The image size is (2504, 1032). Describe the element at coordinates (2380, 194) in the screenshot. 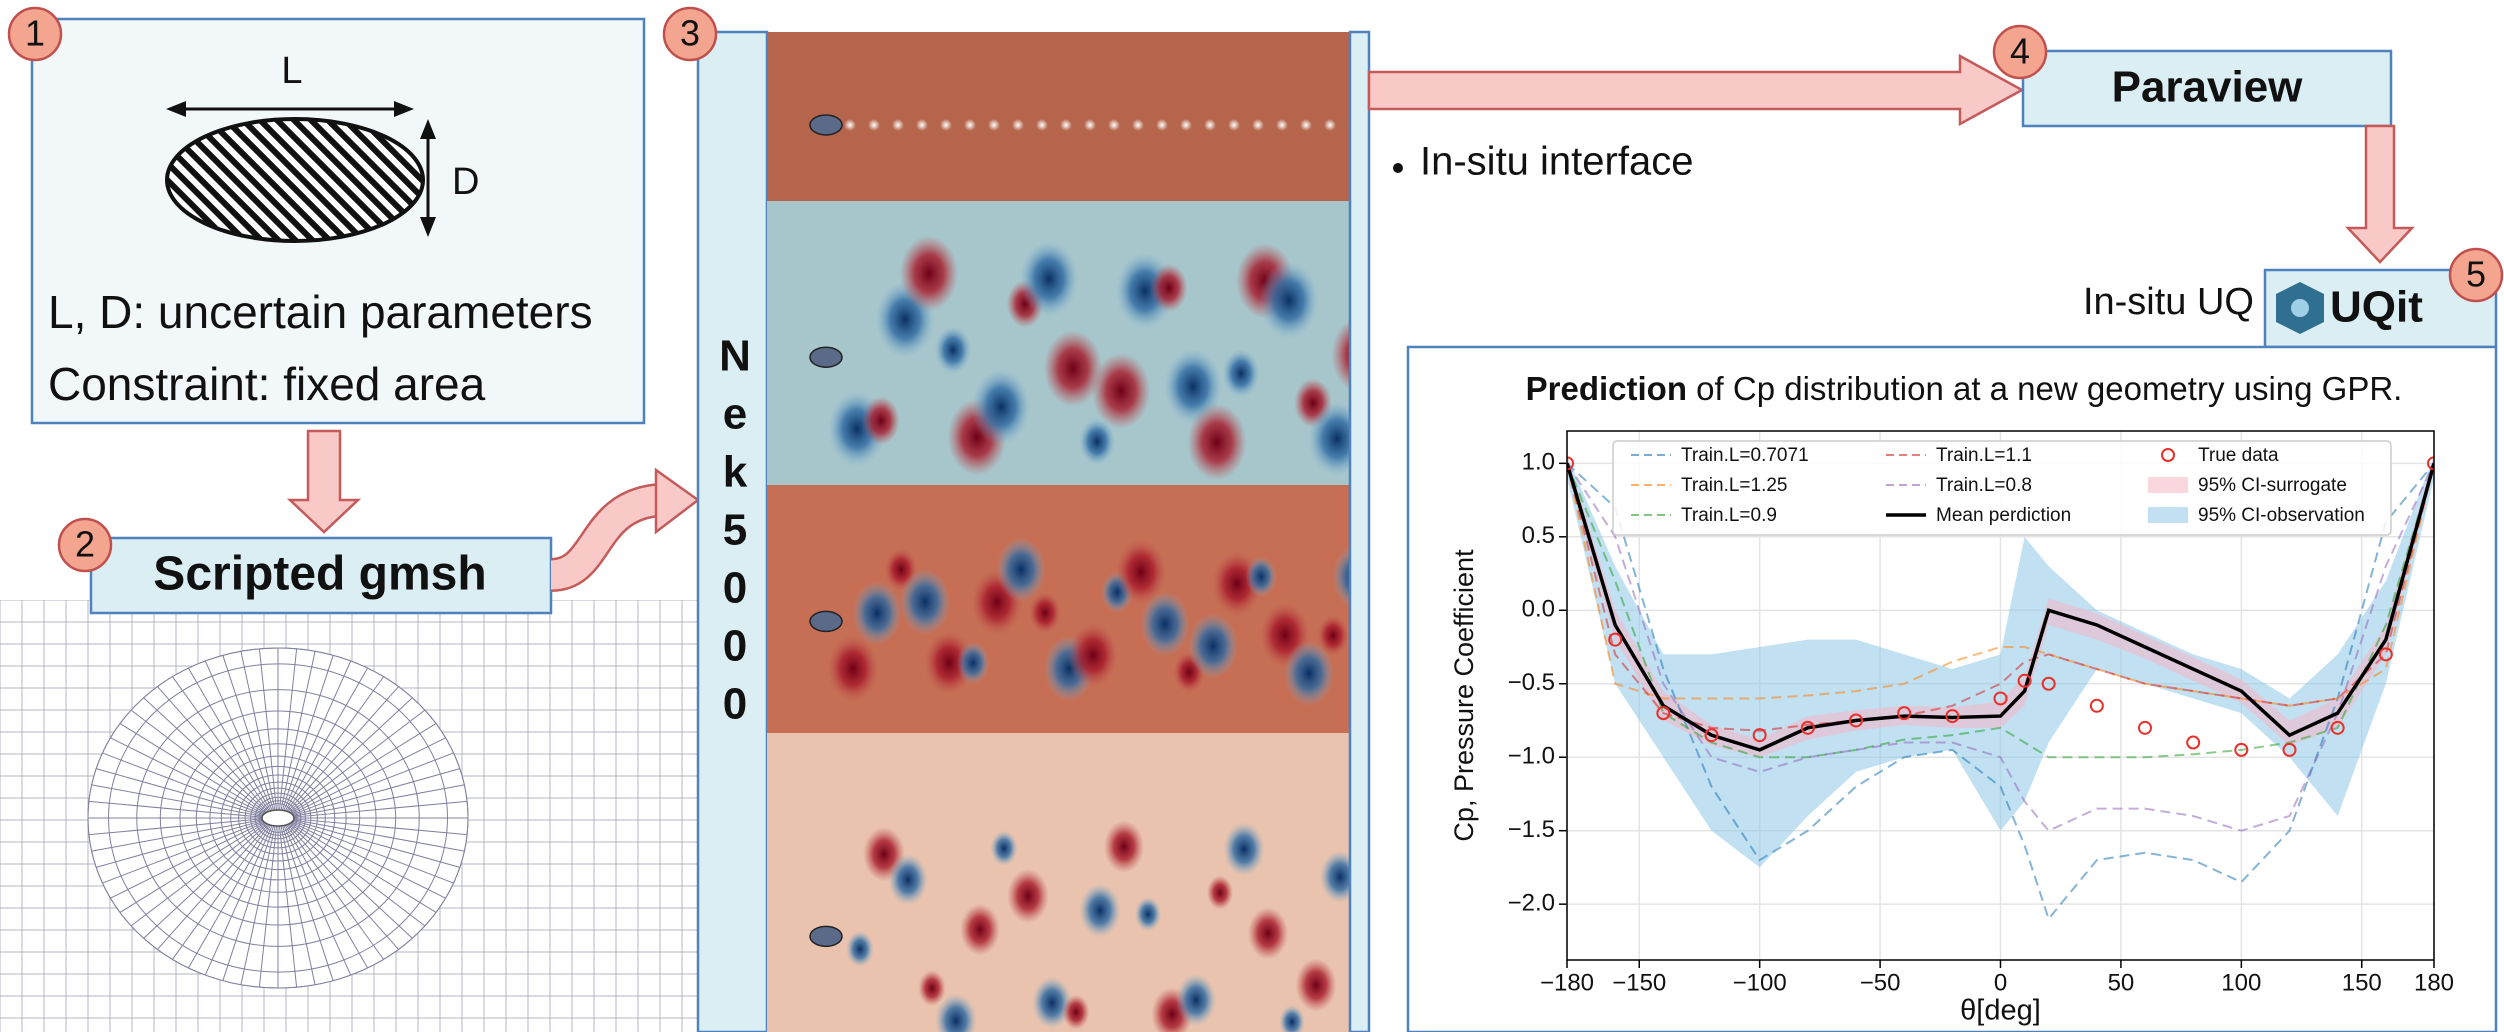

I see `down-arrow` at that location.